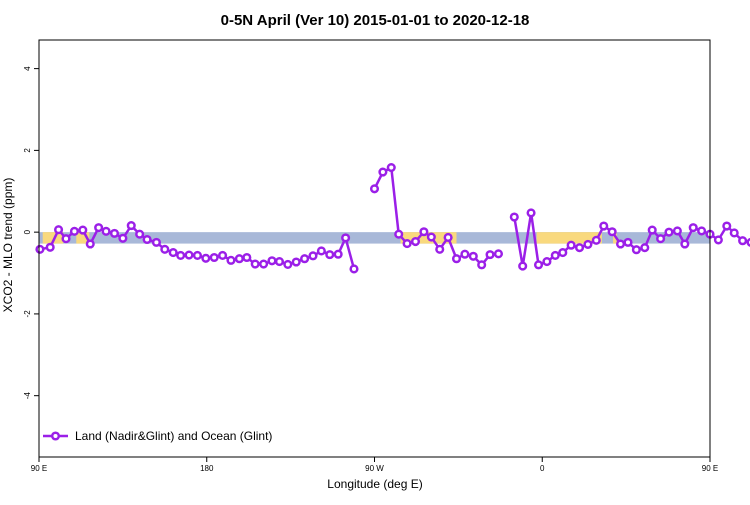 The height and width of the screenshot is (505, 750). Describe the element at coordinates (27, 396) in the screenshot. I see `y-tick-label: -4` at that location.